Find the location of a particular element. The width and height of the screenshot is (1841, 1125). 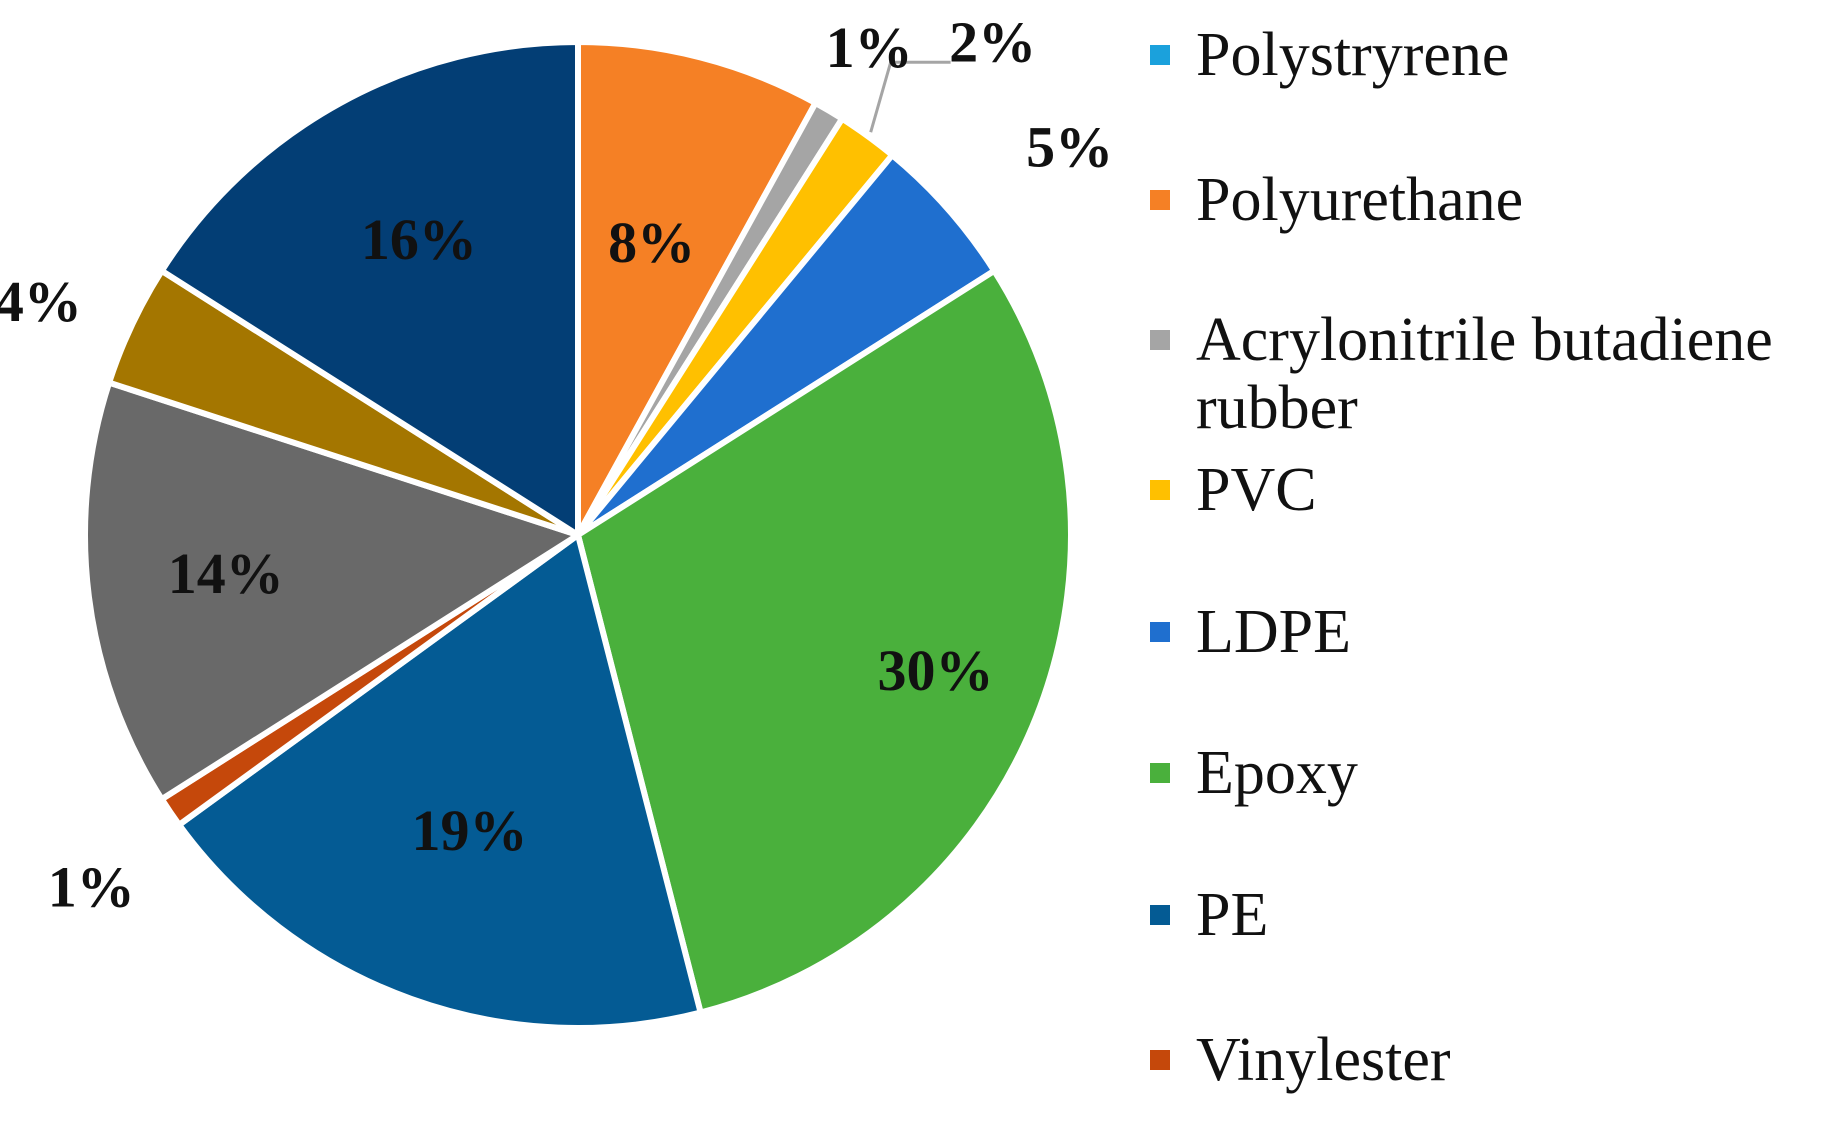

slice-pe is located at coordinates (440, 781).